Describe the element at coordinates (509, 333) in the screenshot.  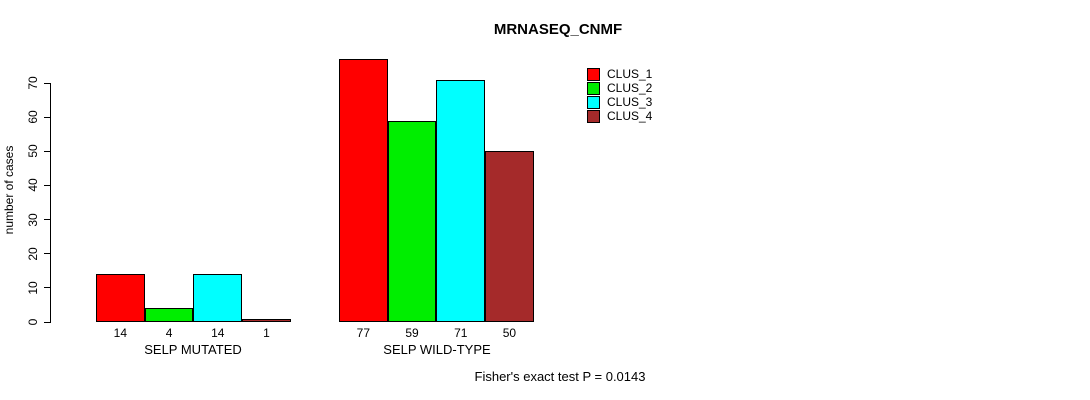
I see `bar-value-label: 50` at that location.